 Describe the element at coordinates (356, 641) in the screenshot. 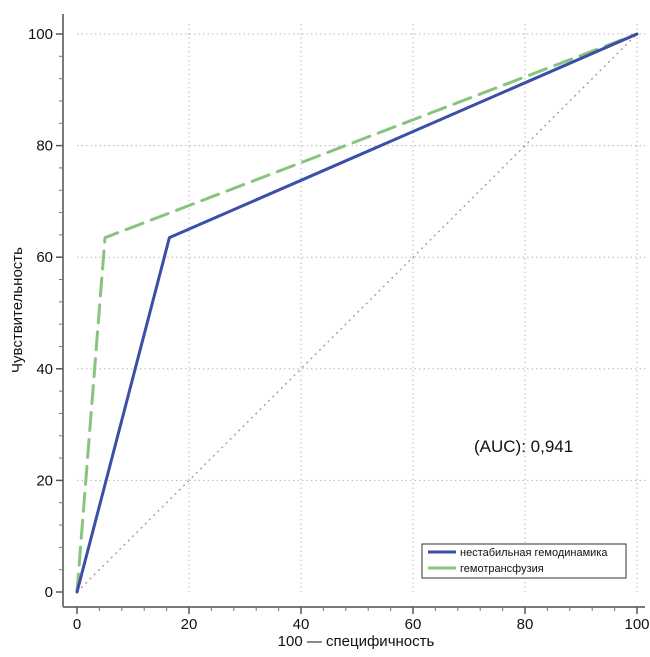

I see `x-axis-title: 100 — специфичность` at that location.